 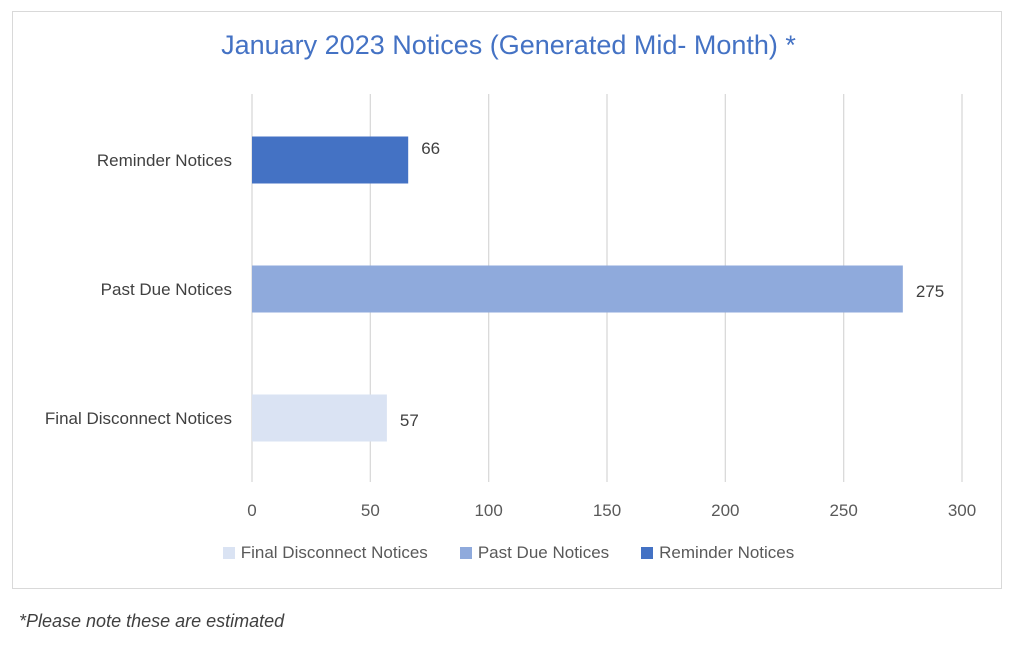 What do you see at coordinates (330, 160) in the screenshot?
I see `bar-reminder-notices` at bounding box center [330, 160].